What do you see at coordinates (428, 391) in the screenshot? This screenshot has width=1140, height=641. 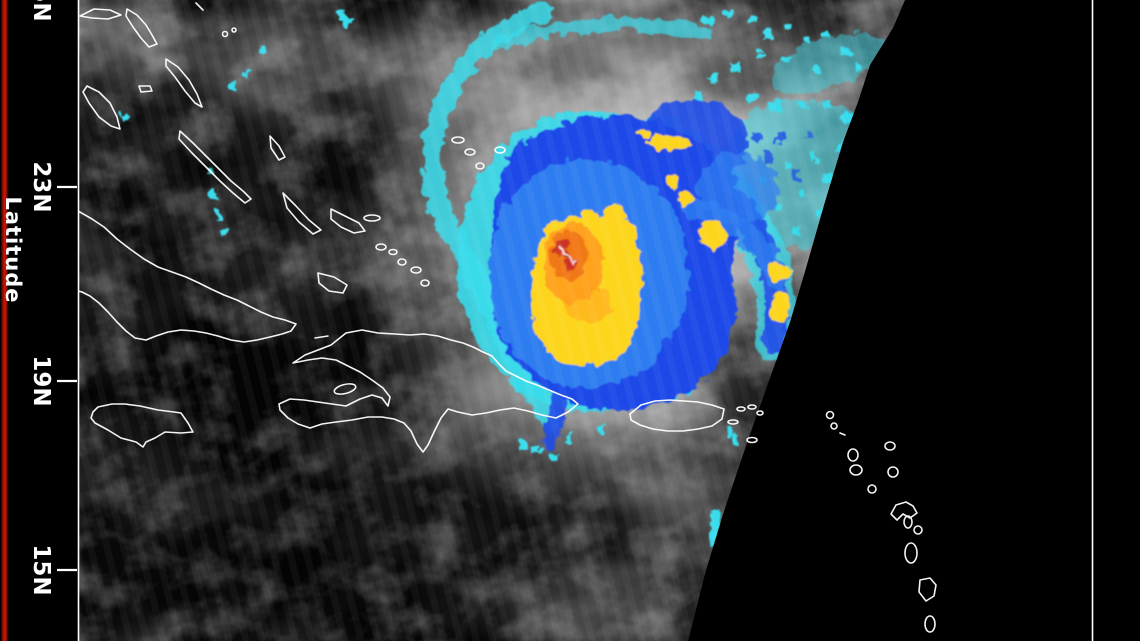 I see `hispaniola-coastline` at bounding box center [428, 391].